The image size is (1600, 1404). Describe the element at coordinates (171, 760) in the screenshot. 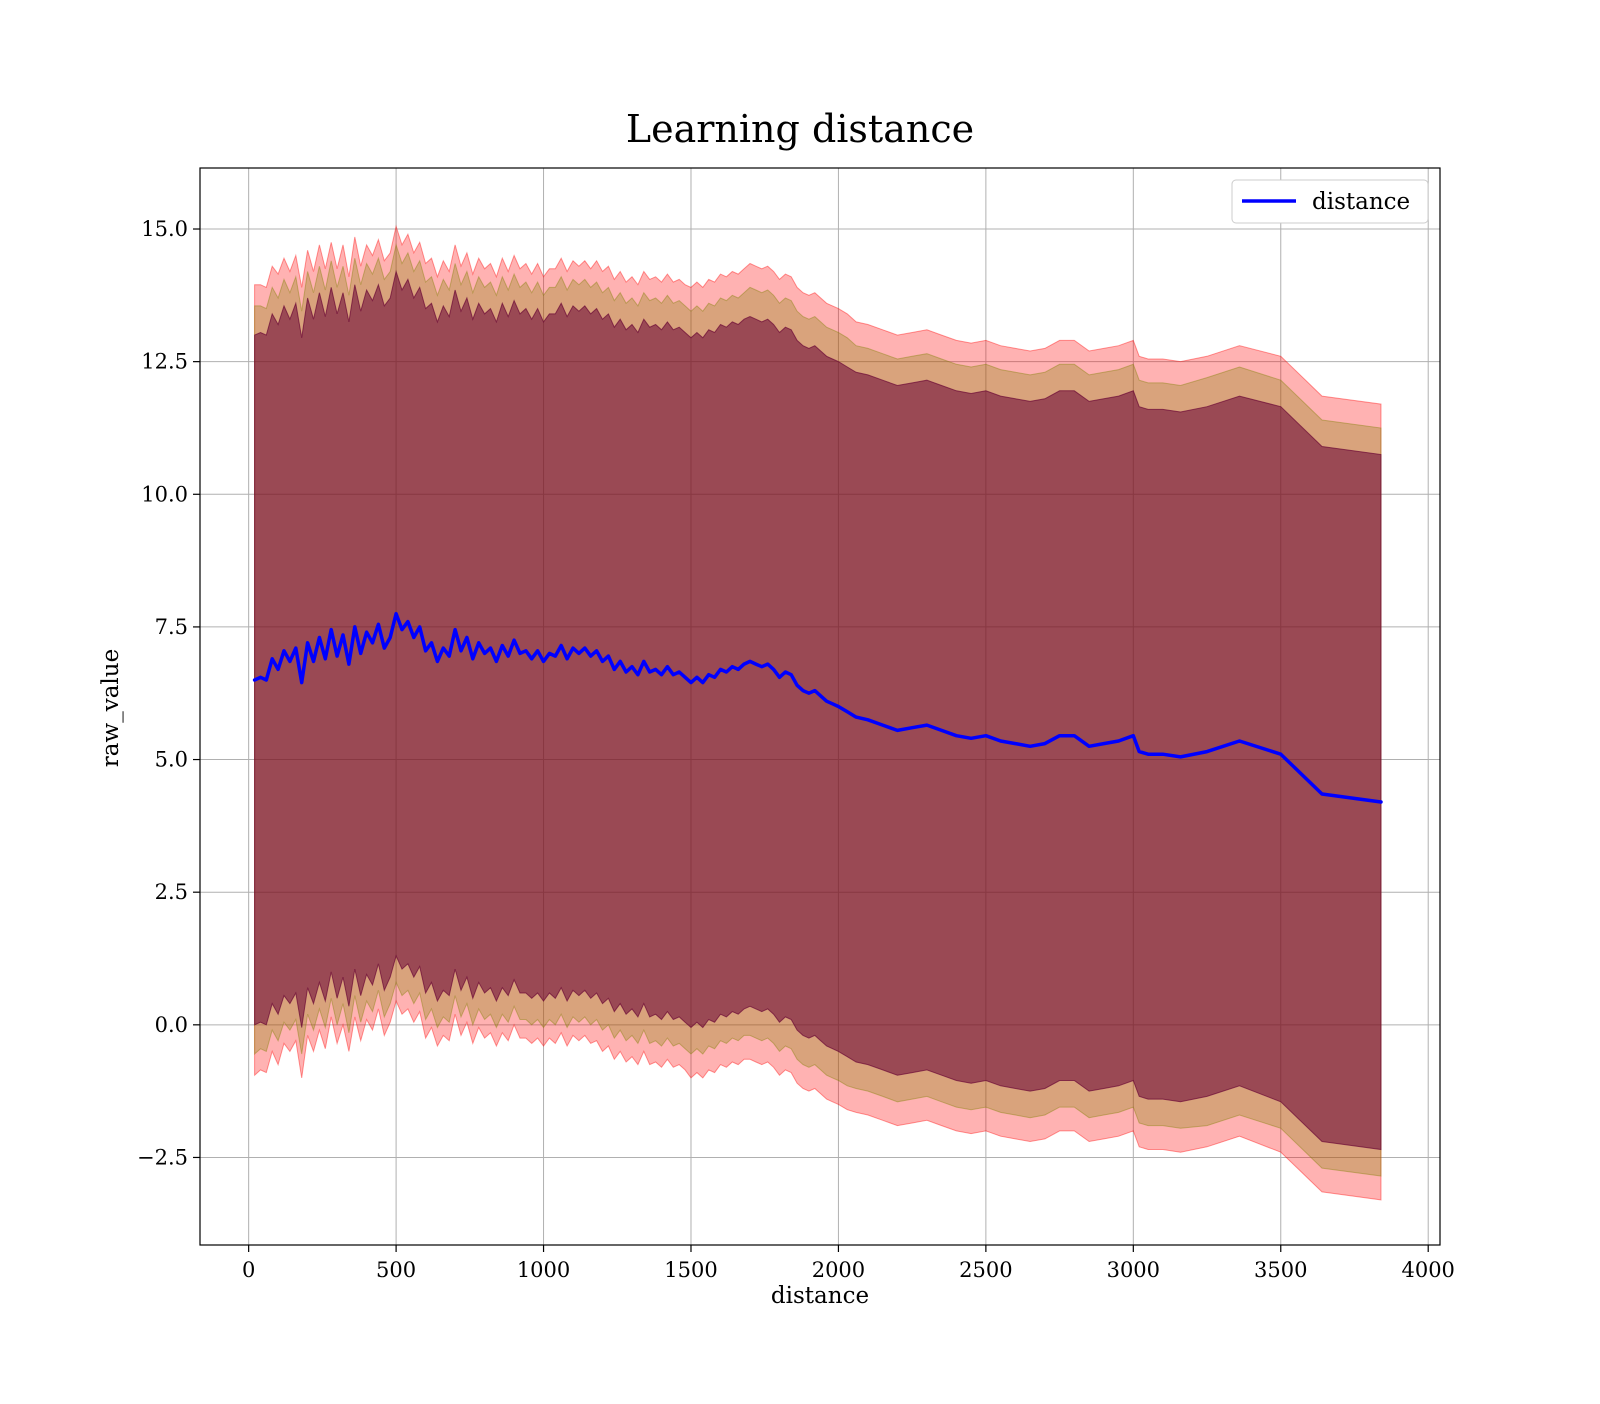

I see `y-tick-label: 5.0` at that location.